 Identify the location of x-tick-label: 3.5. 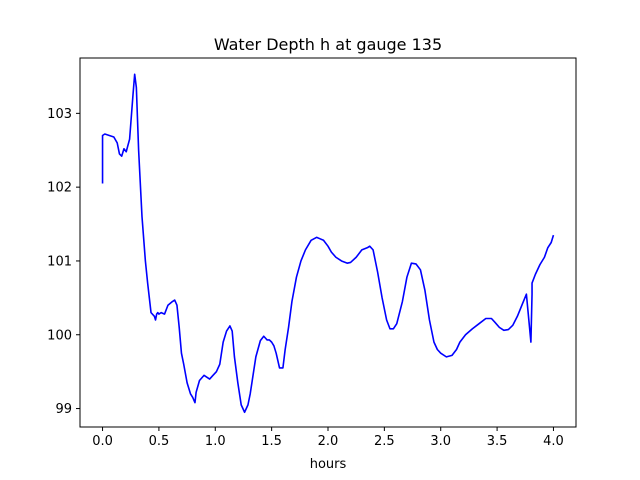
(497, 441).